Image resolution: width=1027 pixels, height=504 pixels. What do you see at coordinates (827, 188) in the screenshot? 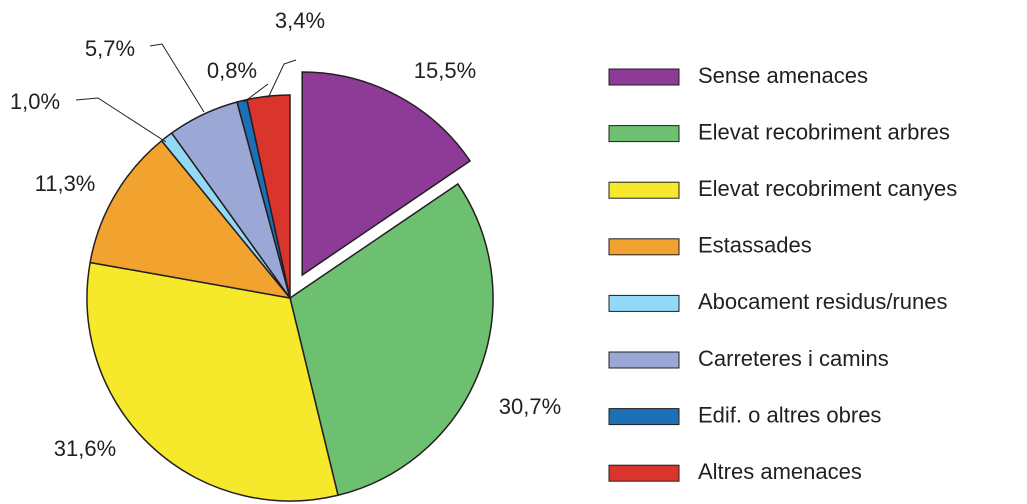
I see `legend-label: Elevat recobriment canyes` at bounding box center [827, 188].